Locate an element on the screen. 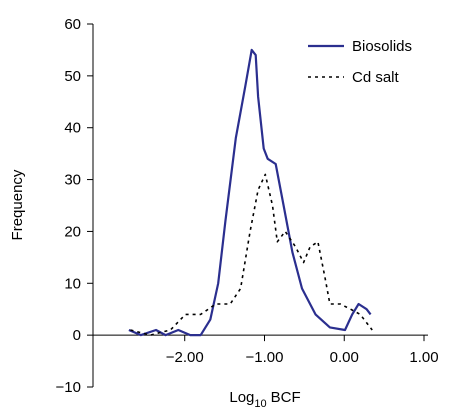  x-tick-label: −2.00 is located at coordinates (185, 357).